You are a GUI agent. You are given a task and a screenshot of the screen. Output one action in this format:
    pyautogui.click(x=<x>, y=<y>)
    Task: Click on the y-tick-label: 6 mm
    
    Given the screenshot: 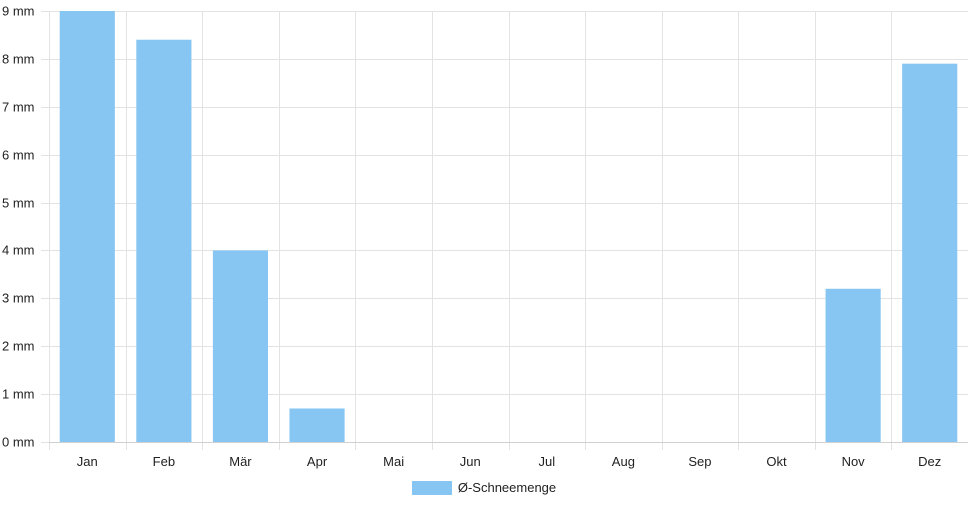 What is the action you would take?
    pyautogui.click(x=18, y=155)
    